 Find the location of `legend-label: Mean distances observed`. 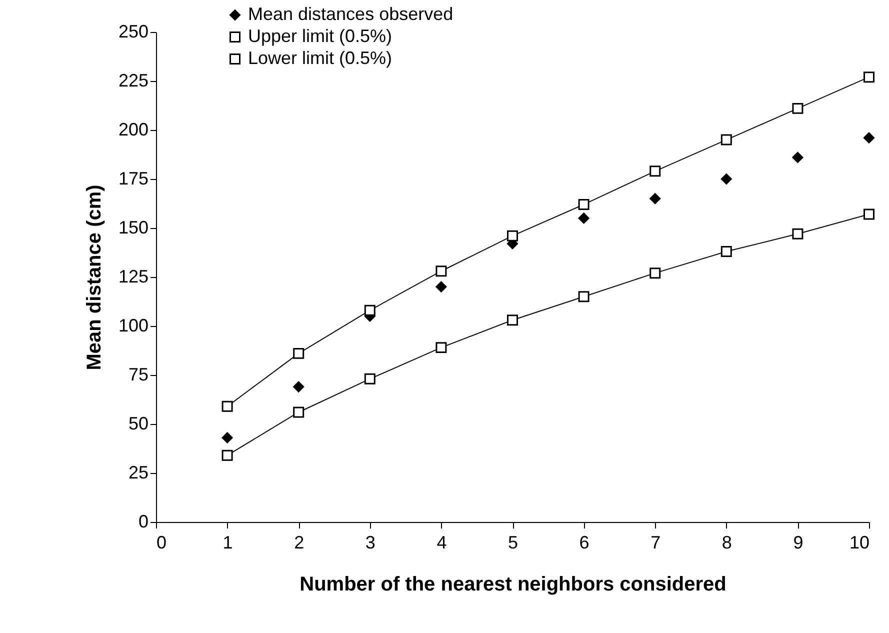

legend-label: Mean distances observed is located at coordinates (351, 14).